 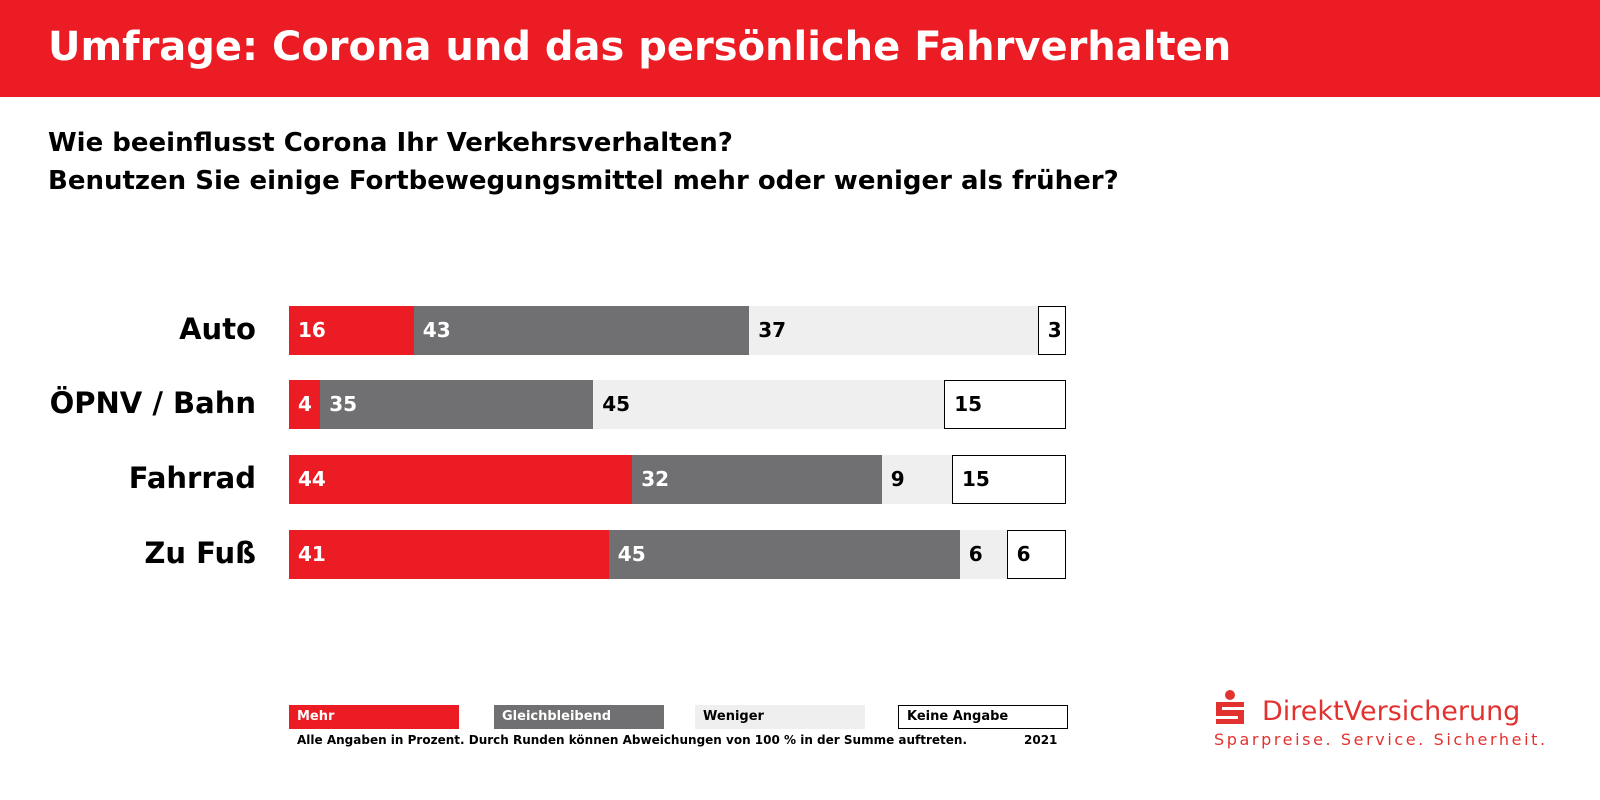 What do you see at coordinates (579, 717) in the screenshot?
I see `legend-item: Gleichbleibend` at bounding box center [579, 717].